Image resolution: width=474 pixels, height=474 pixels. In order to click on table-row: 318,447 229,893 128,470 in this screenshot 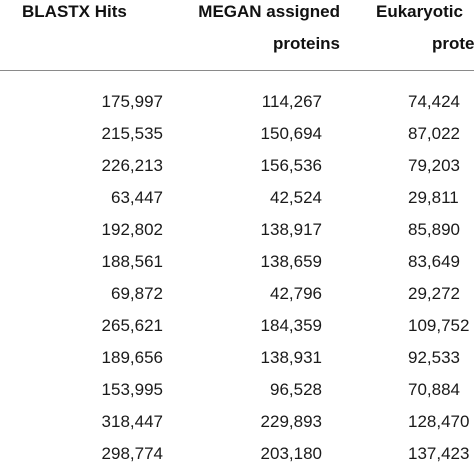, I will do `click(237, 421)`.